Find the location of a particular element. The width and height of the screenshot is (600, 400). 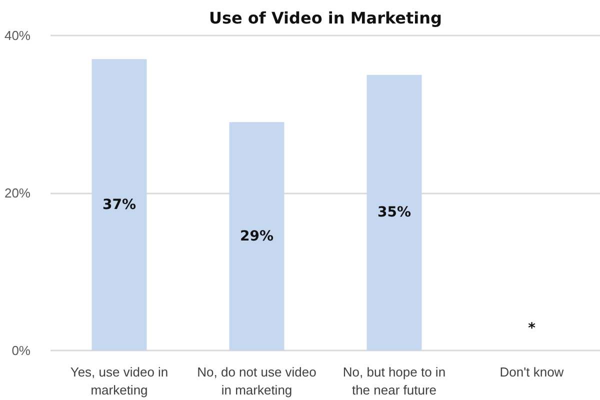

x-tick-label: No, do not use video in marketing is located at coordinates (256, 381).